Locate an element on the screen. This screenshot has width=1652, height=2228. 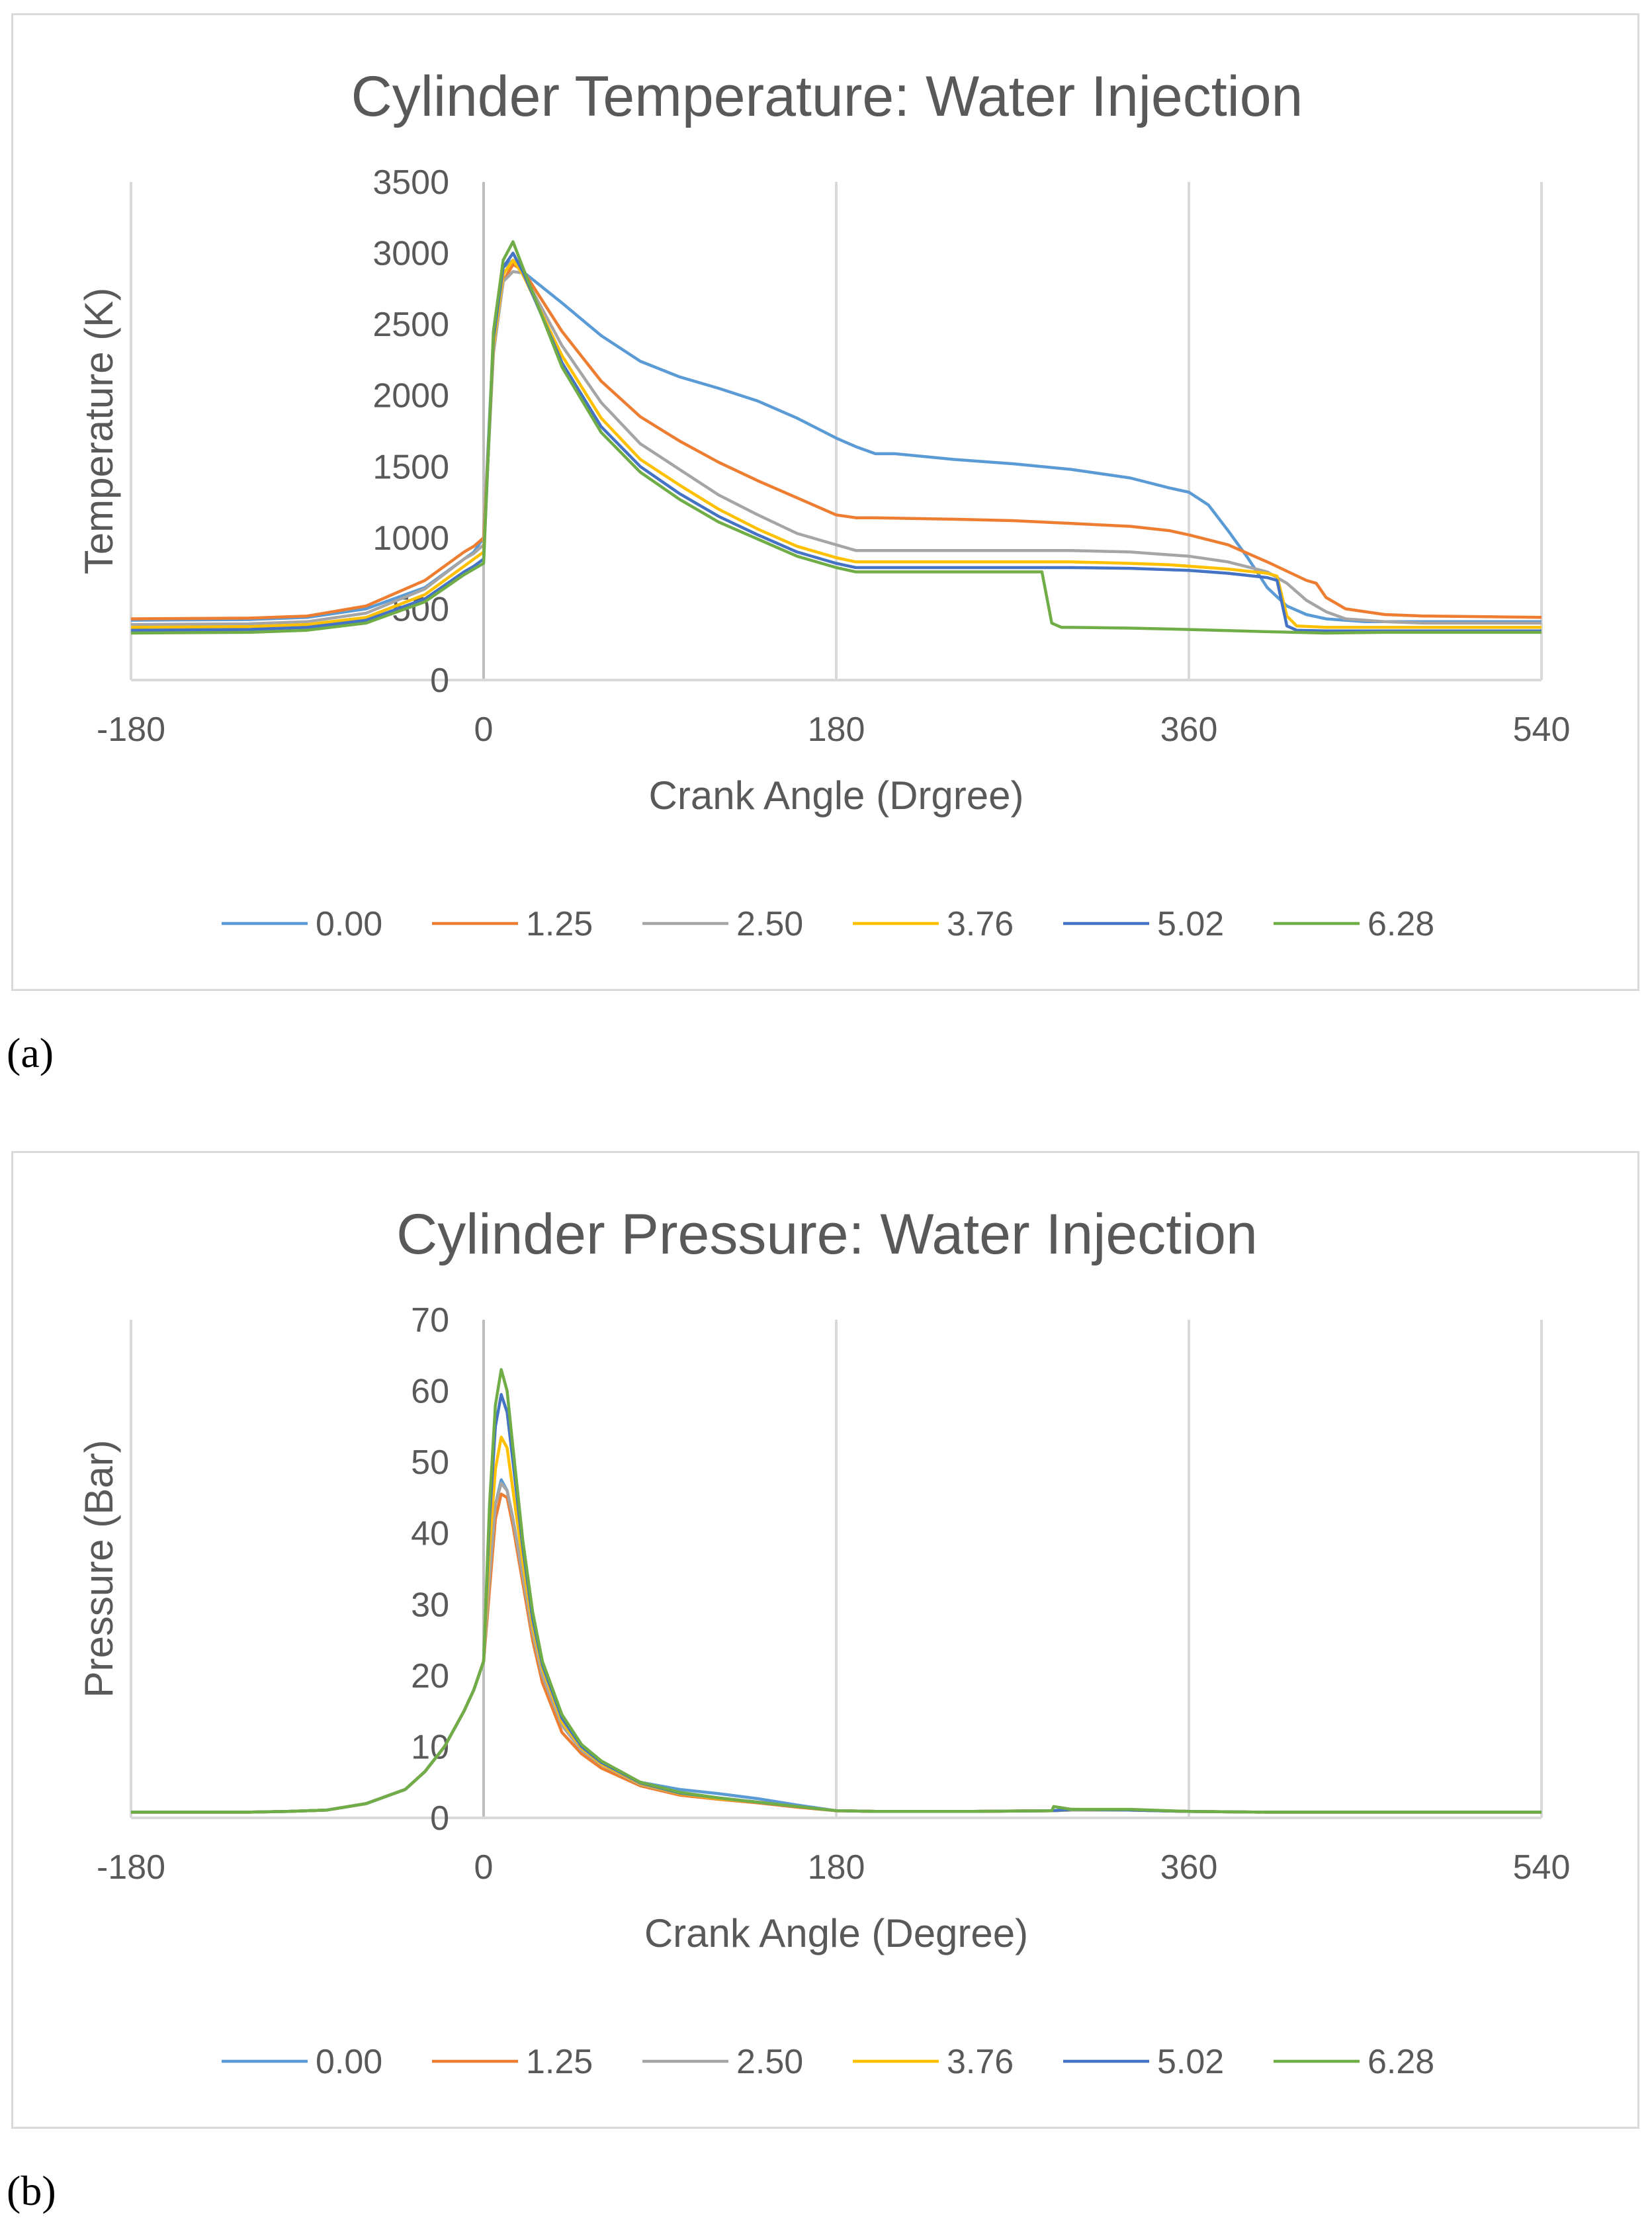
y-tick-label: 2500 is located at coordinates (410, 325).